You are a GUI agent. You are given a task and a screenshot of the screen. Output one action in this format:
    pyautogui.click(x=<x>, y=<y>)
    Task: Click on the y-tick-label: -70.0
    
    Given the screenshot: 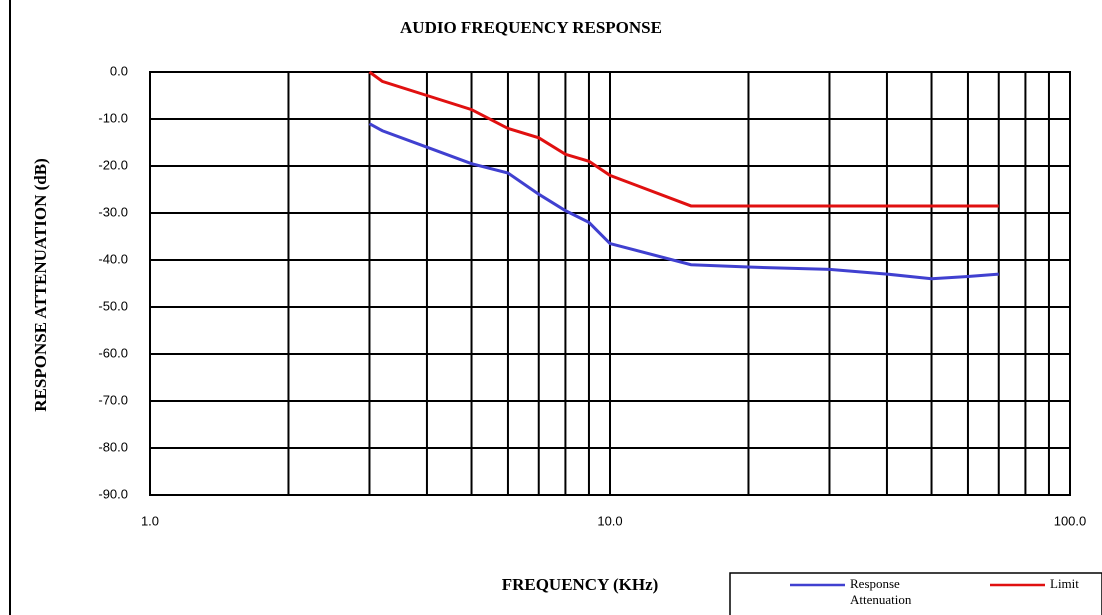 What is the action you would take?
    pyautogui.click(x=113, y=399)
    